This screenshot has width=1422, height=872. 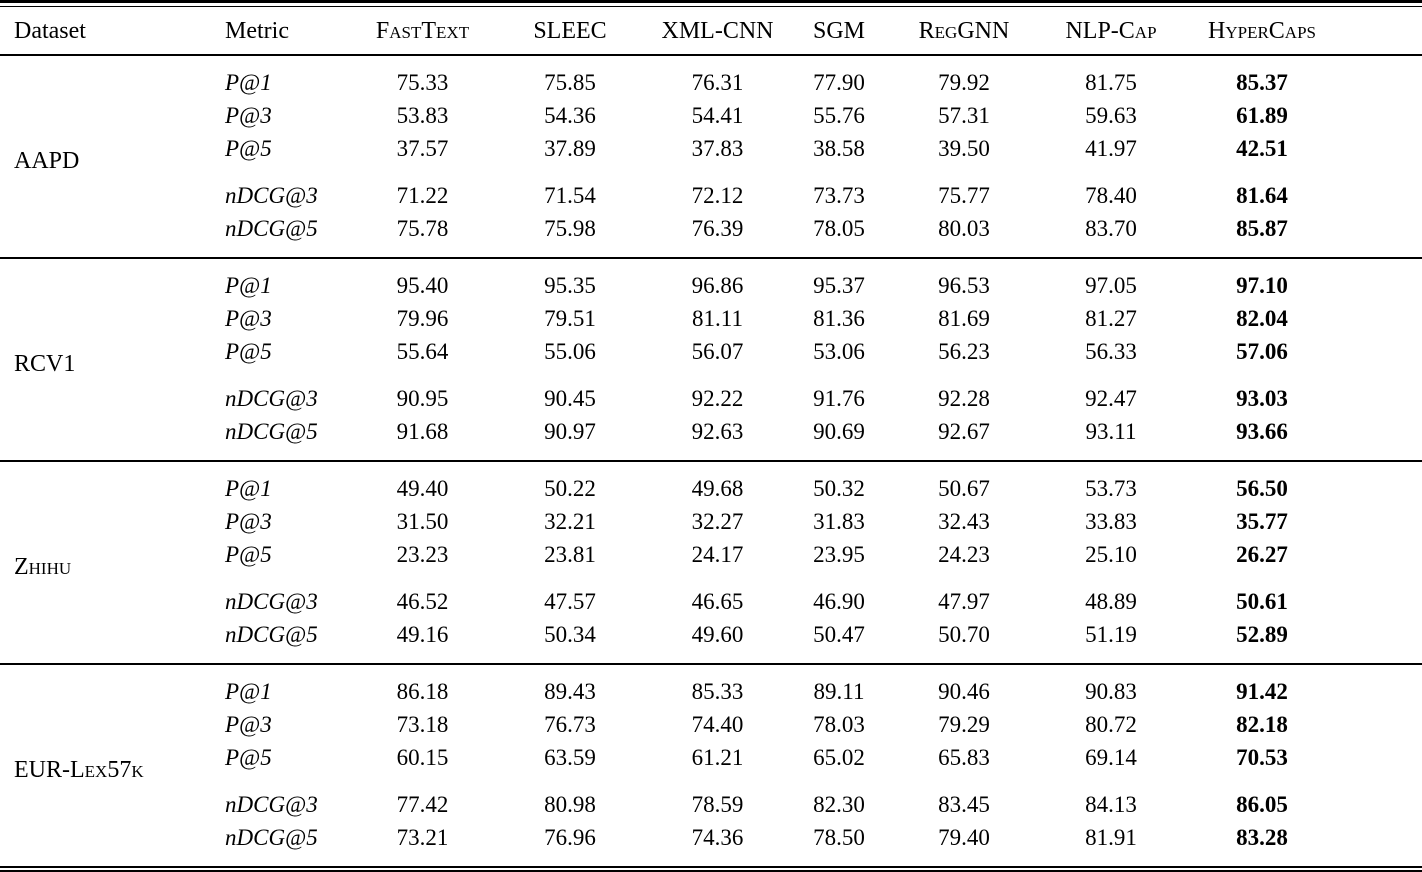 I want to click on value-cell: 92.67, so click(x=964, y=431).